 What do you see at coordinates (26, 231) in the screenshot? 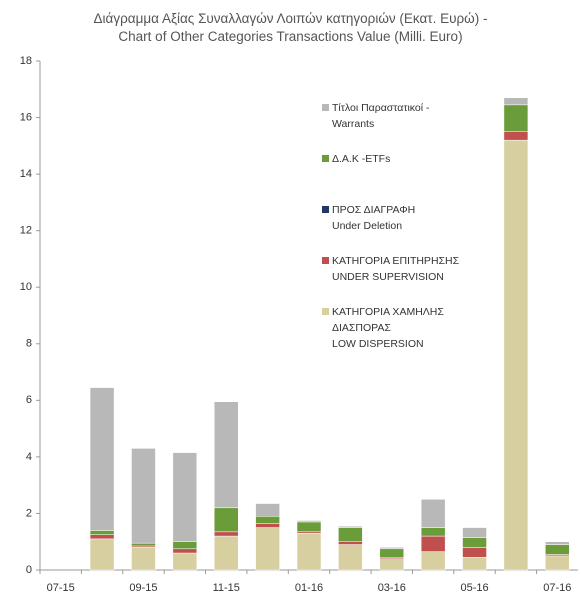
I see `y-tick-label: 12` at bounding box center [26, 231].